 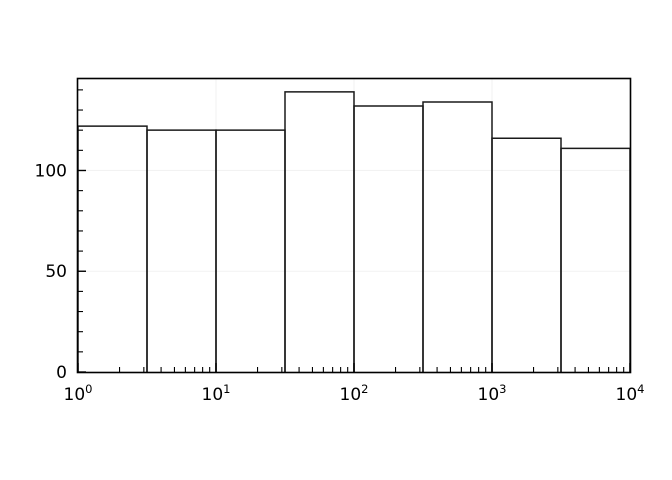 I want to click on x-tick-label: 10⁰, so click(x=78, y=393).